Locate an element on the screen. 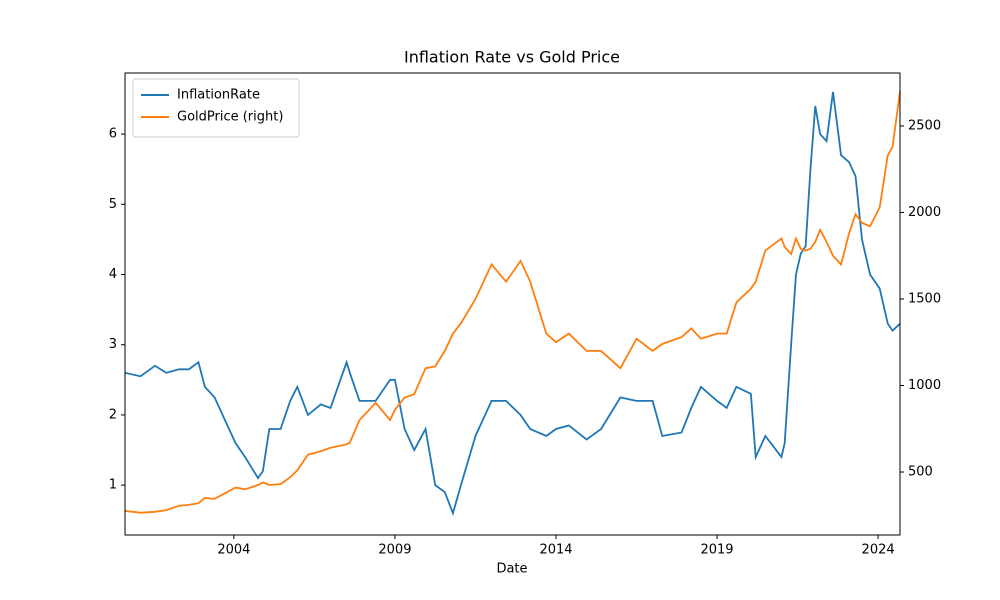 Image resolution: width=1000 pixels, height=600 pixels. x-axis-label: Date is located at coordinates (511, 569).